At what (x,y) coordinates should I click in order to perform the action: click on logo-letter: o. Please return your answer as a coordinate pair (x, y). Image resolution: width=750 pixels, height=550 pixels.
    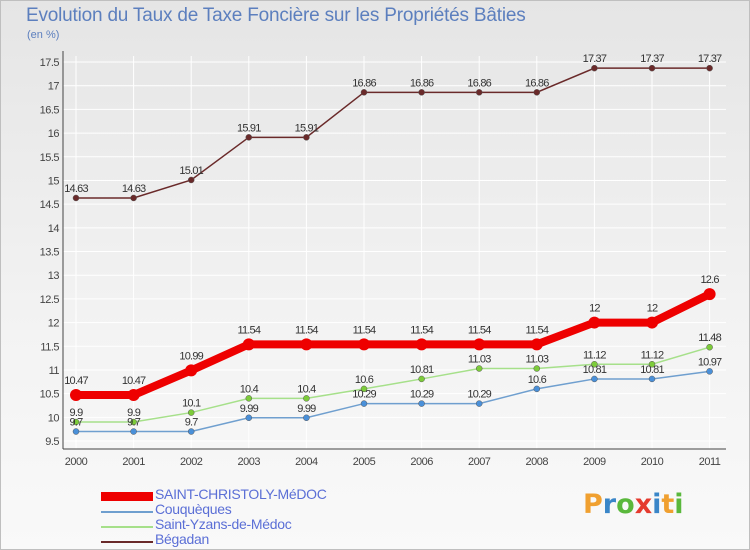
    Looking at the image, I should click on (625, 504).